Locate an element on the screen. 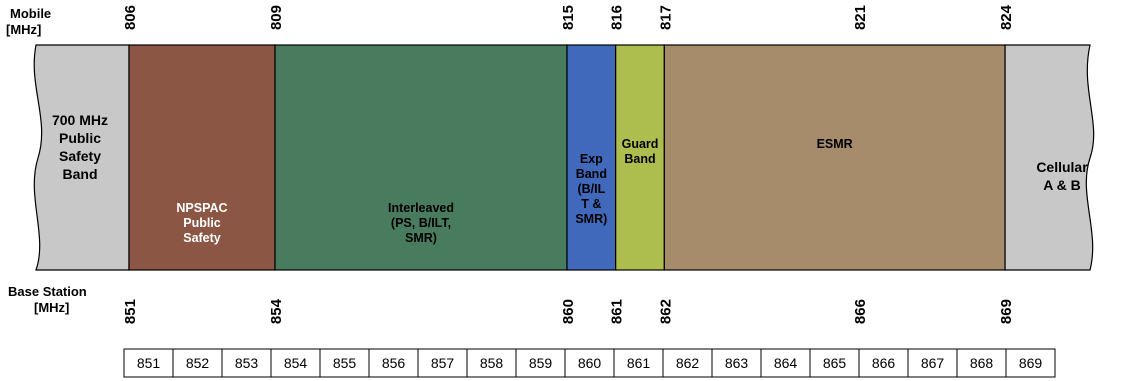 The image size is (1121, 381). edge-band-right-label: Cellular A & B is located at coordinates (1062, 176).